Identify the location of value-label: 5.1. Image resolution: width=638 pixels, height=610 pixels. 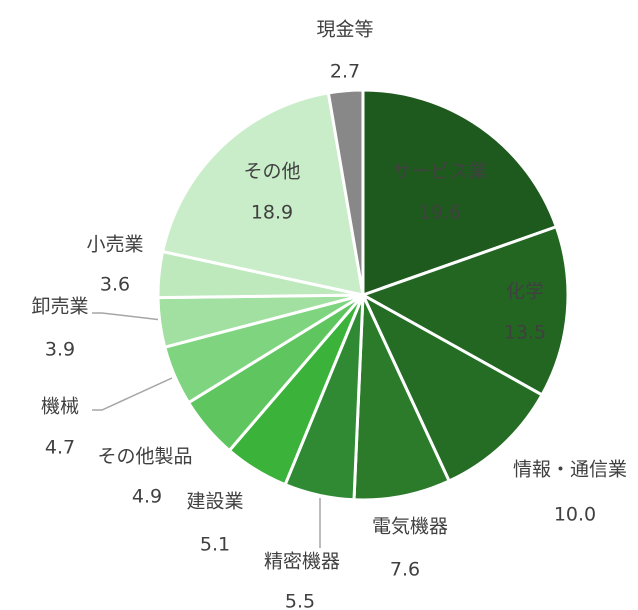
(215, 545).